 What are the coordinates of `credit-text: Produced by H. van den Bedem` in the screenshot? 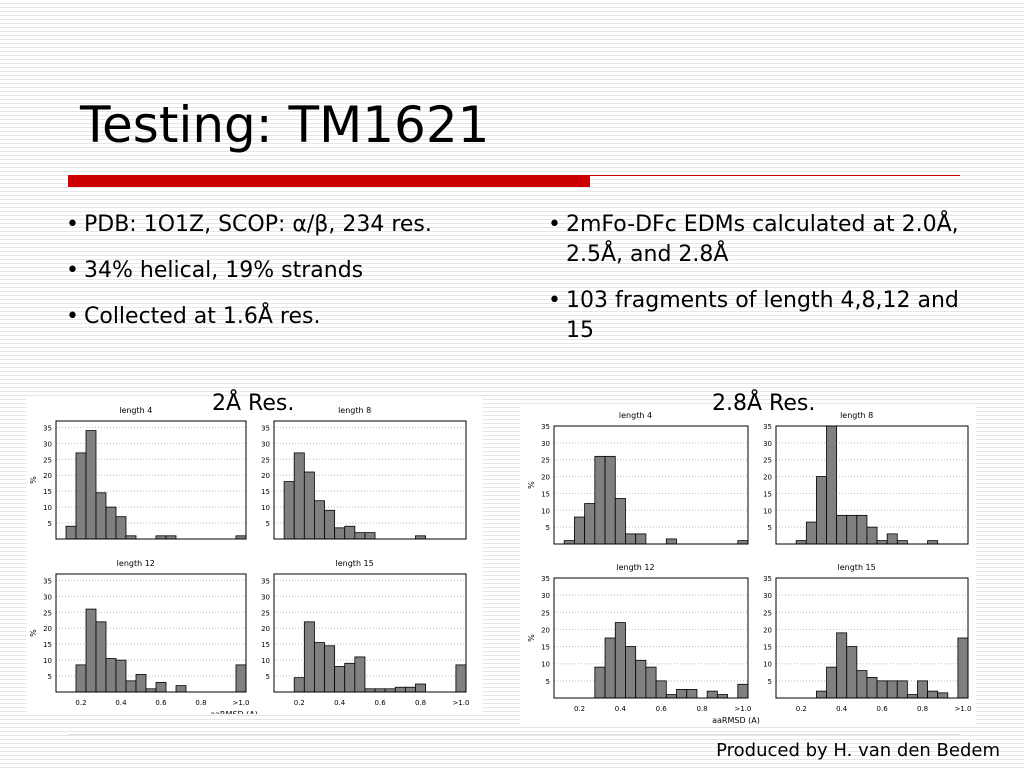 It's located at (858, 750).